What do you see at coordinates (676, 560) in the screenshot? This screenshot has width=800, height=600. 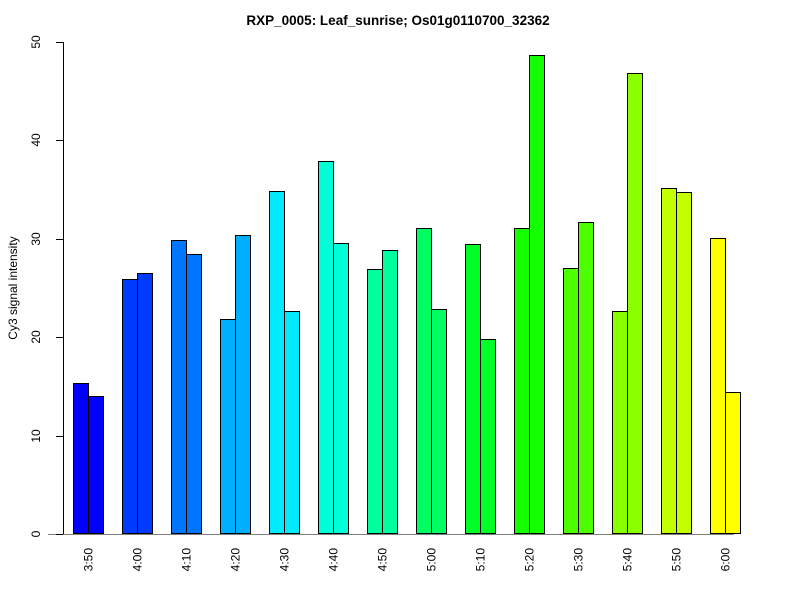 I see `x-axis-tick-label: 5:50` at bounding box center [676, 560].